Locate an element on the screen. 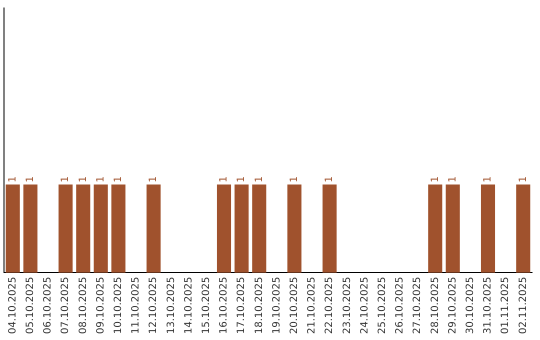 Image resolution: width=540 pixels, height=340 pixels. x-tick-label: 02.11.2025 is located at coordinates (523, 305).